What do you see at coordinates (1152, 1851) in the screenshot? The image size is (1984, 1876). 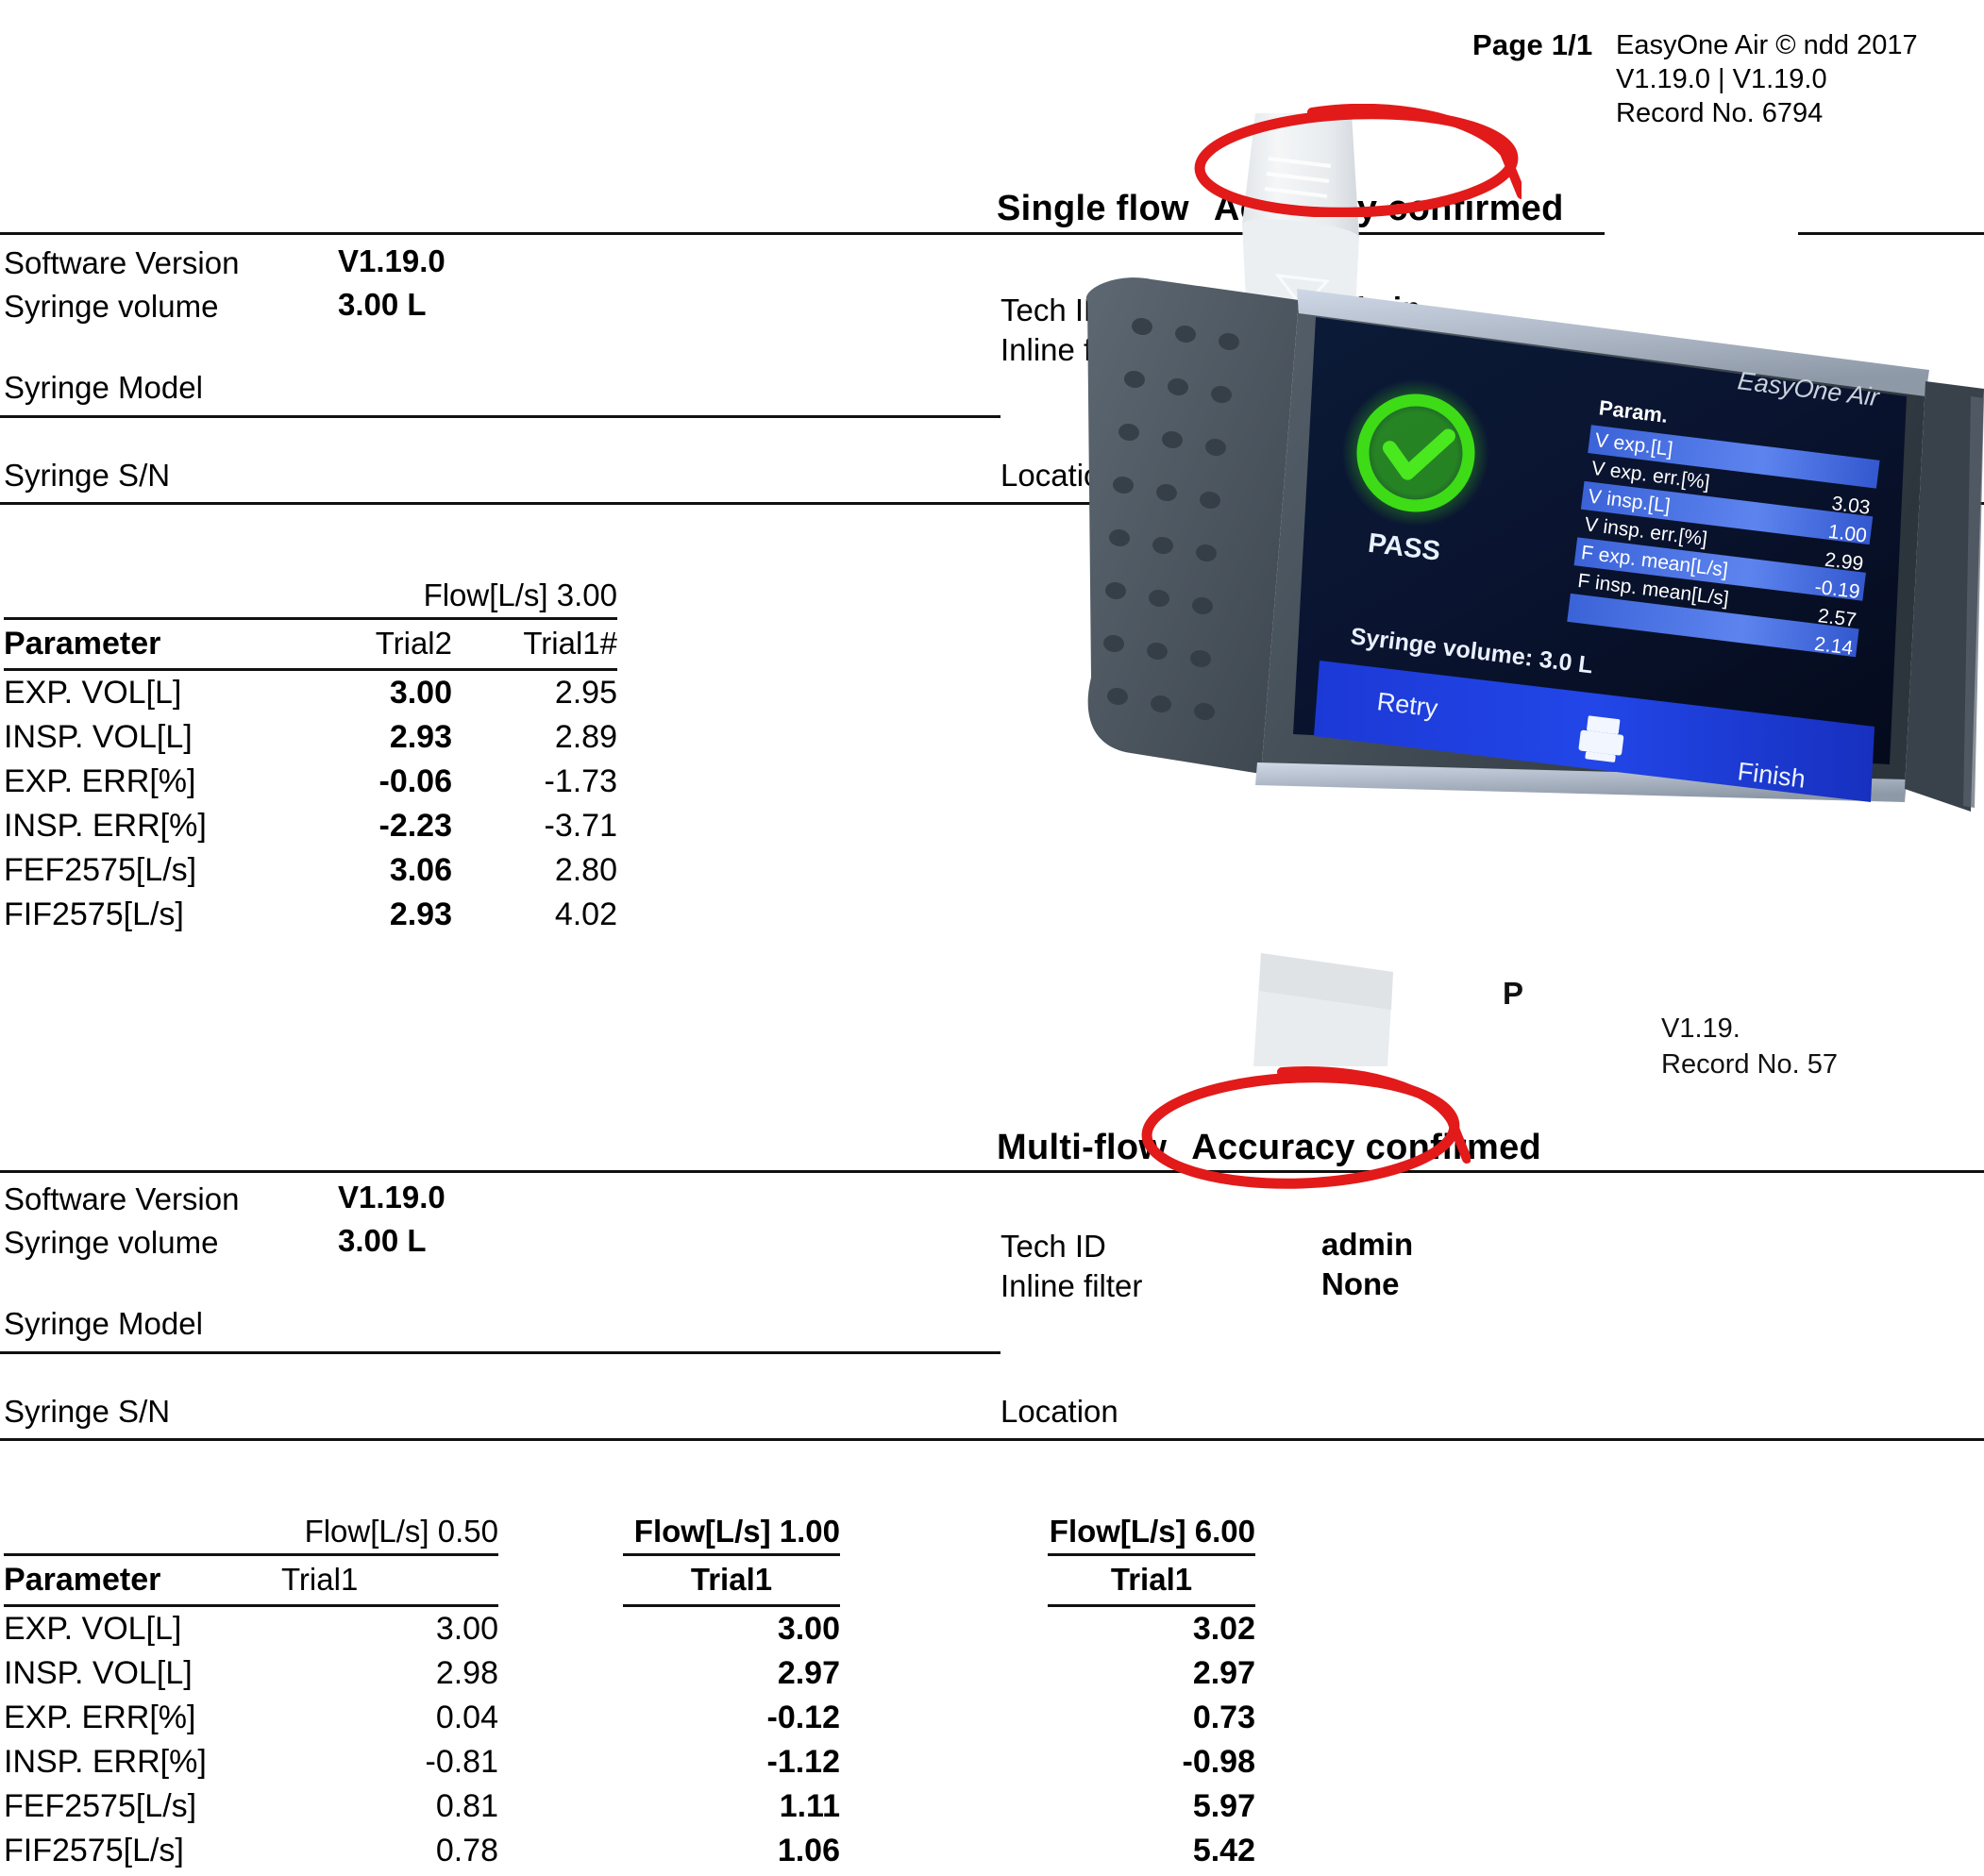 I see `table-row: 5.42` at bounding box center [1152, 1851].